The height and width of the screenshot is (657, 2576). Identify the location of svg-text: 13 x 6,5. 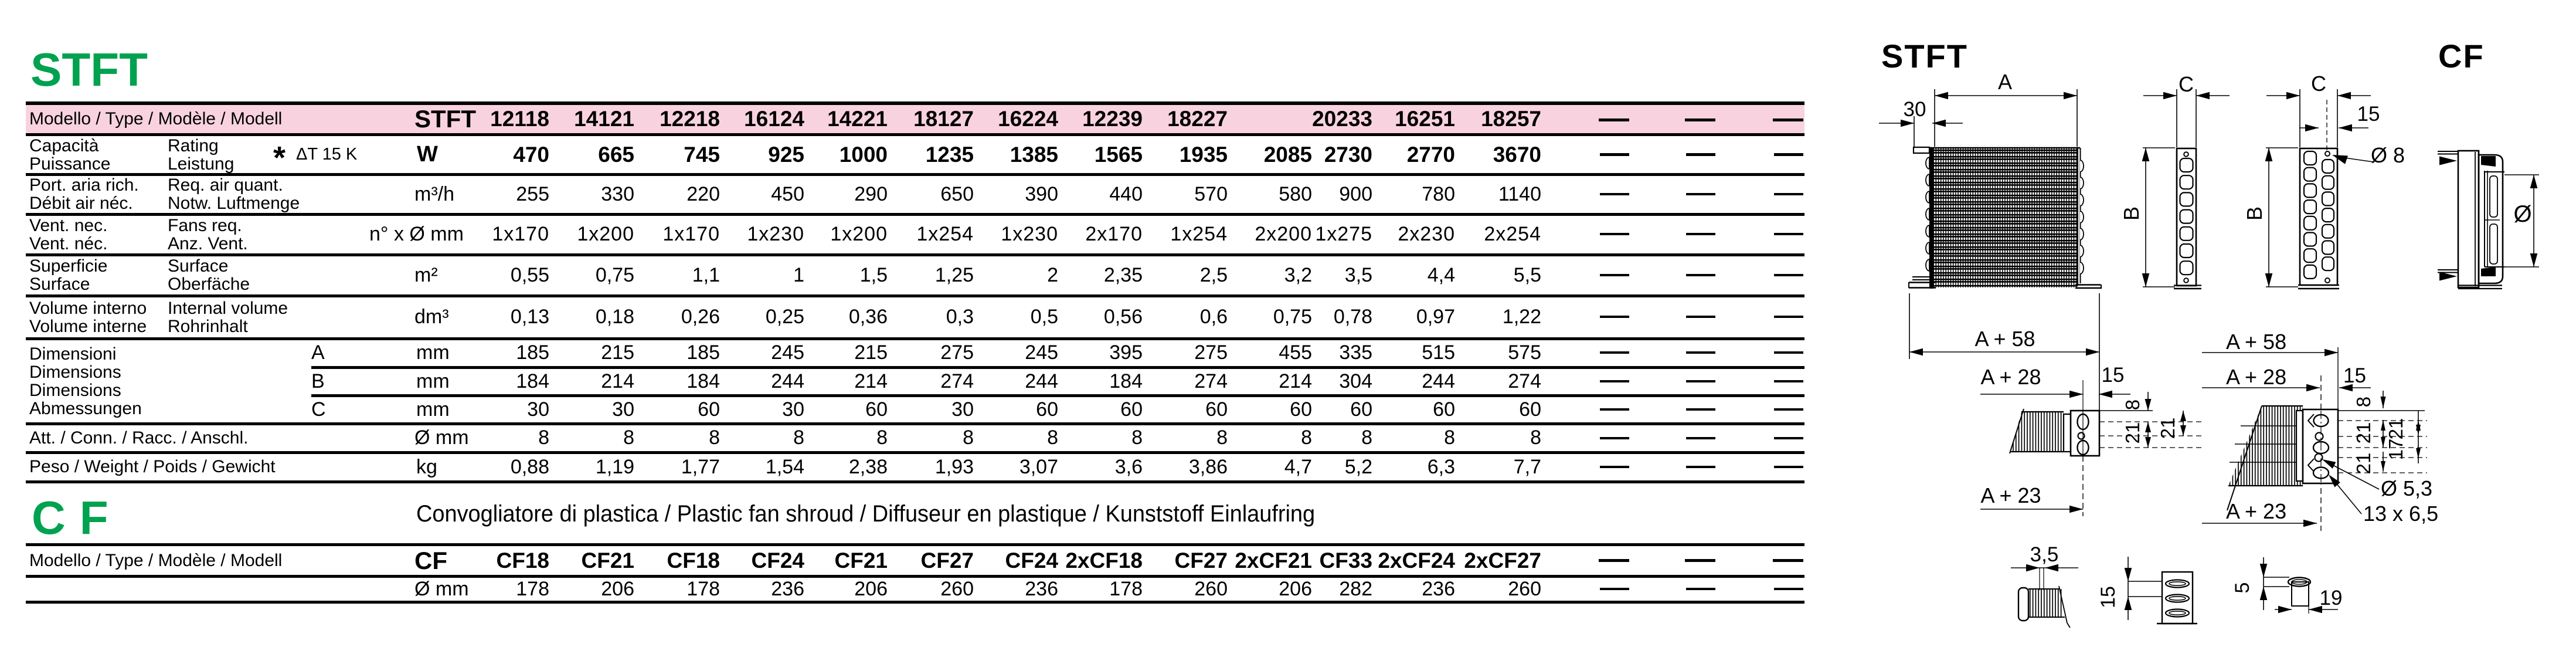
(2400, 514).